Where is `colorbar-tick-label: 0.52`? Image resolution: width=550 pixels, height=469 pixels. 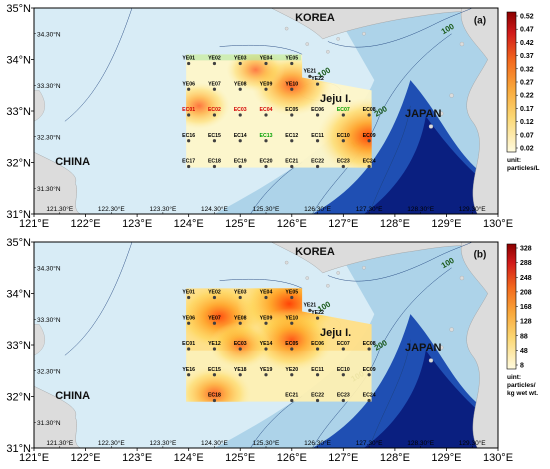
colorbar-tick-label: 0.52 is located at coordinates (527, 17).